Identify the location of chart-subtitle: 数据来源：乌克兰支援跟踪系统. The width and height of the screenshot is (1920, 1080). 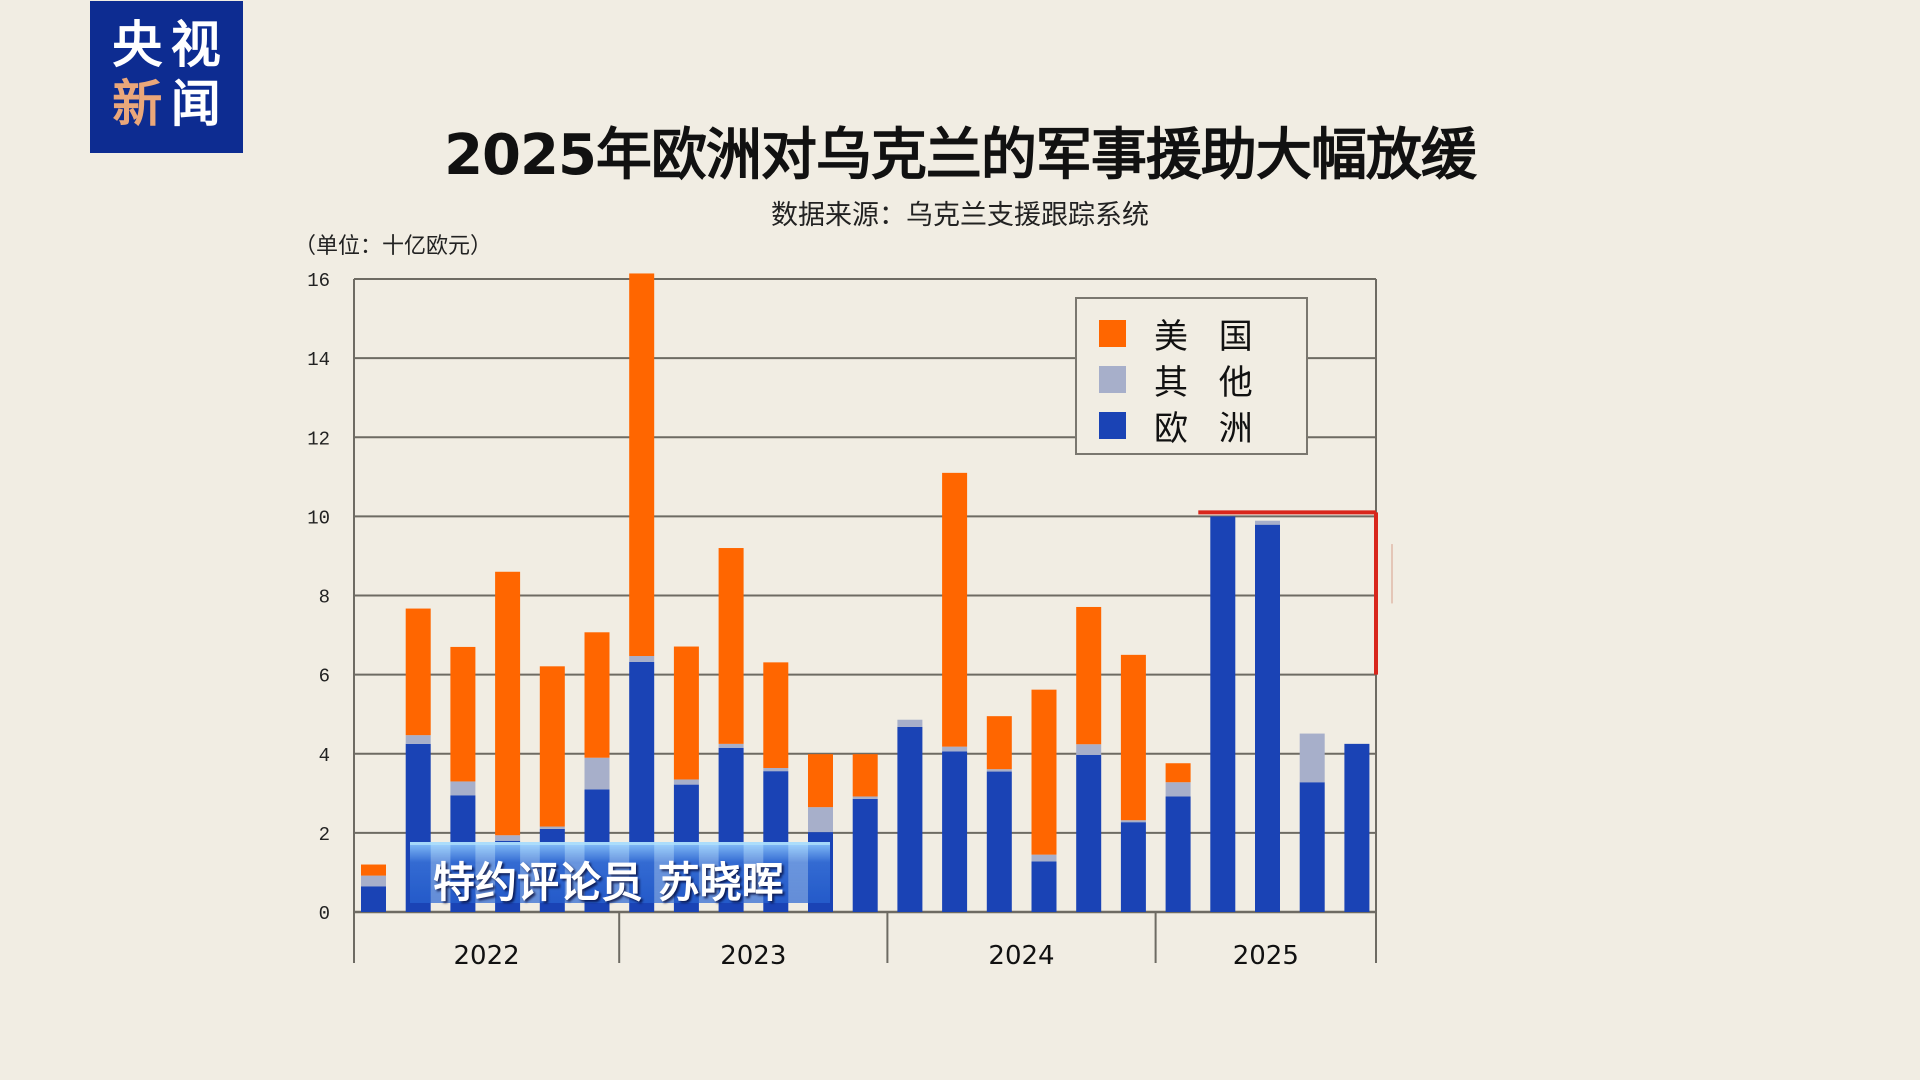
(960, 215).